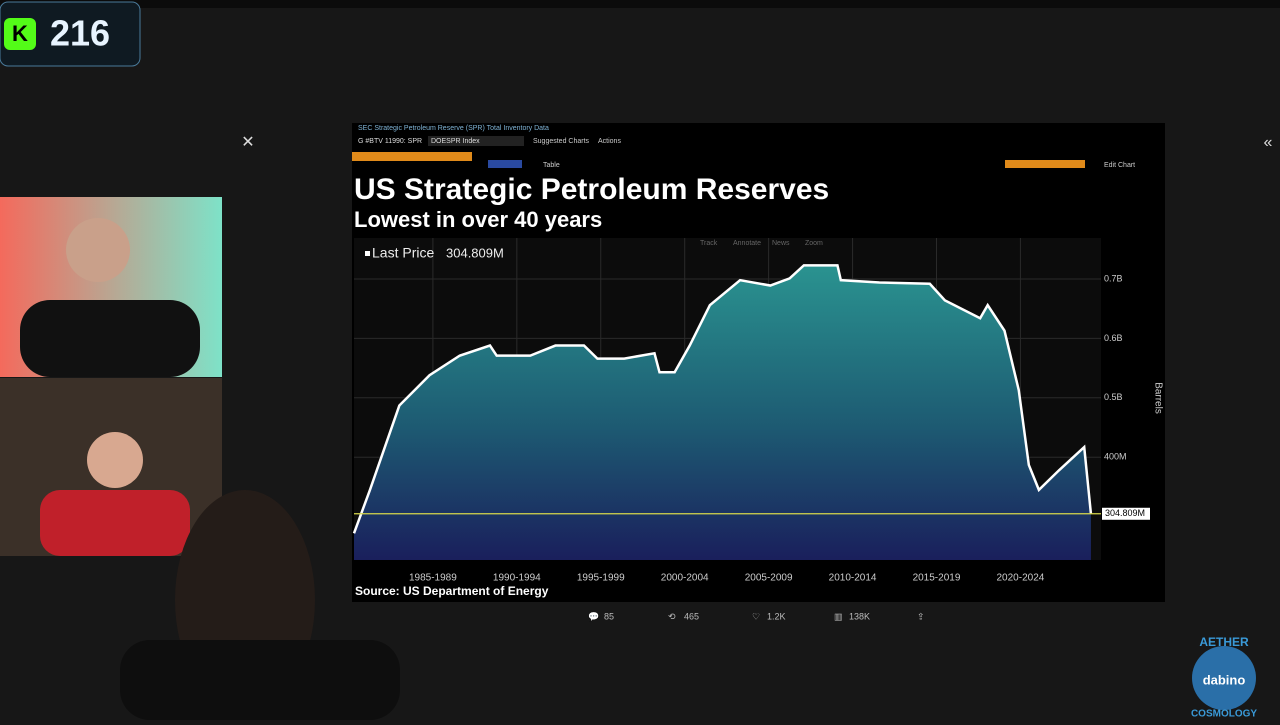 This screenshot has height=725, width=1280. Describe the element at coordinates (260, 680) in the screenshot. I see `streamer` at that location.